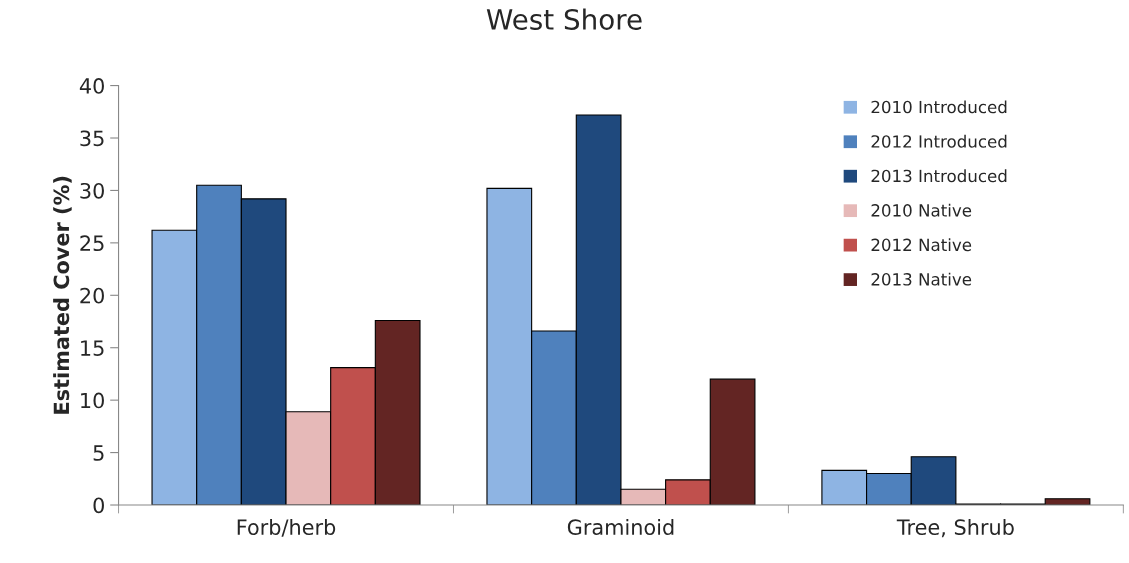 The image size is (1129, 563). Describe the element at coordinates (620, 527) in the screenshot. I see `x-tick-label: Graminoid` at that location.